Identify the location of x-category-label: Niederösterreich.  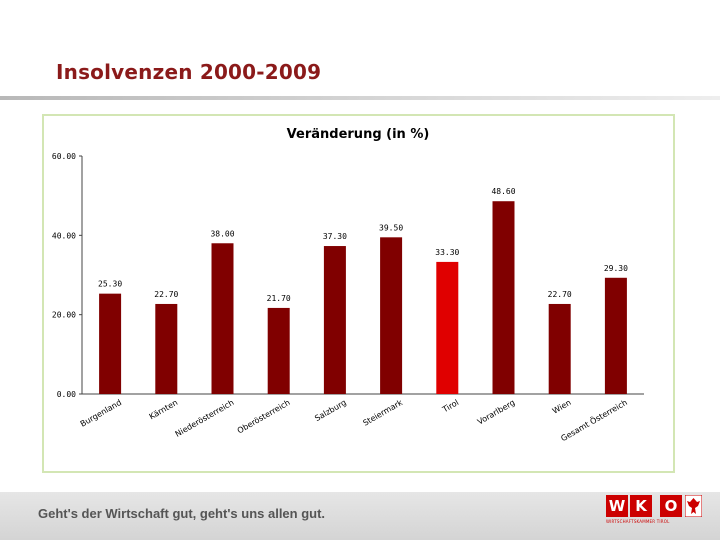
(205, 418).